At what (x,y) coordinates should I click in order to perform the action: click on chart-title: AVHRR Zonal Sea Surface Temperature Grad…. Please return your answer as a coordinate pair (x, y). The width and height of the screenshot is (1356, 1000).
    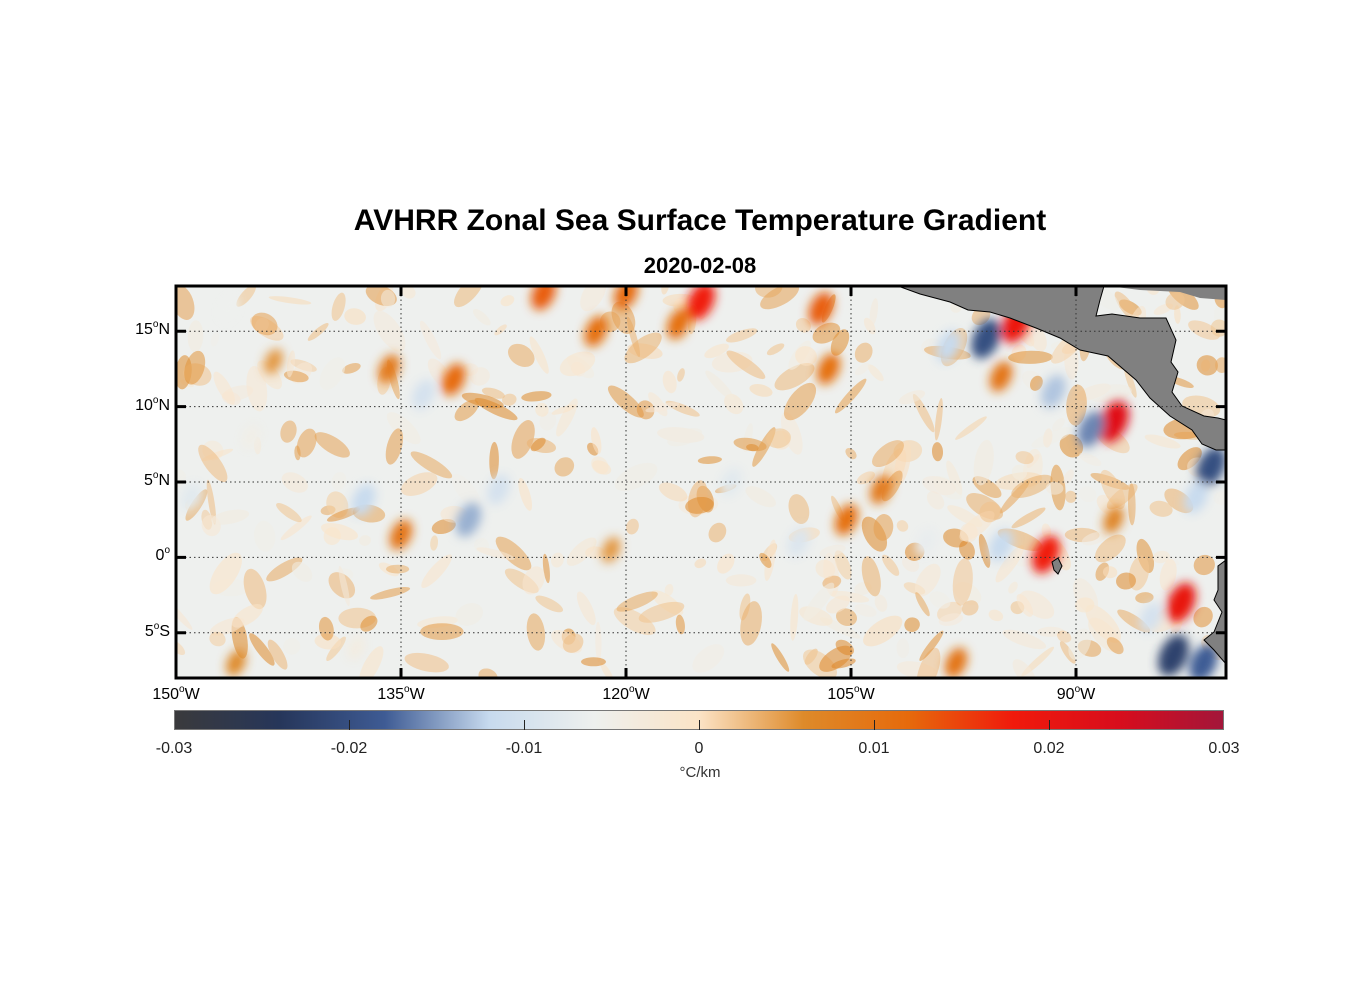
    Looking at the image, I should click on (700, 220).